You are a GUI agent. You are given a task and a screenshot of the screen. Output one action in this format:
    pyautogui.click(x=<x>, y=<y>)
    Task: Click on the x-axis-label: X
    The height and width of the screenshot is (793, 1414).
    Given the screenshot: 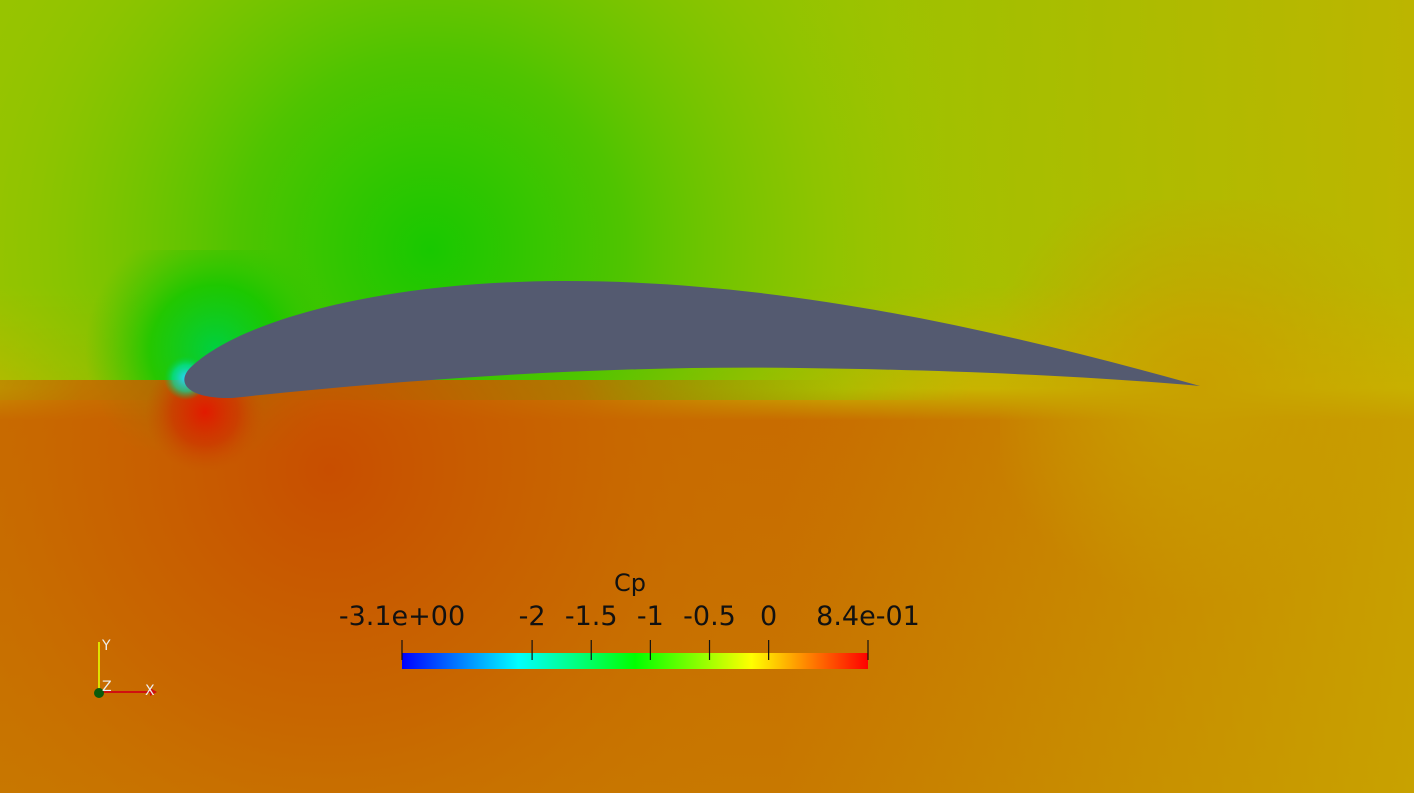 What is the action you would take?
    pyautogui.click(x=150, y=691)
    